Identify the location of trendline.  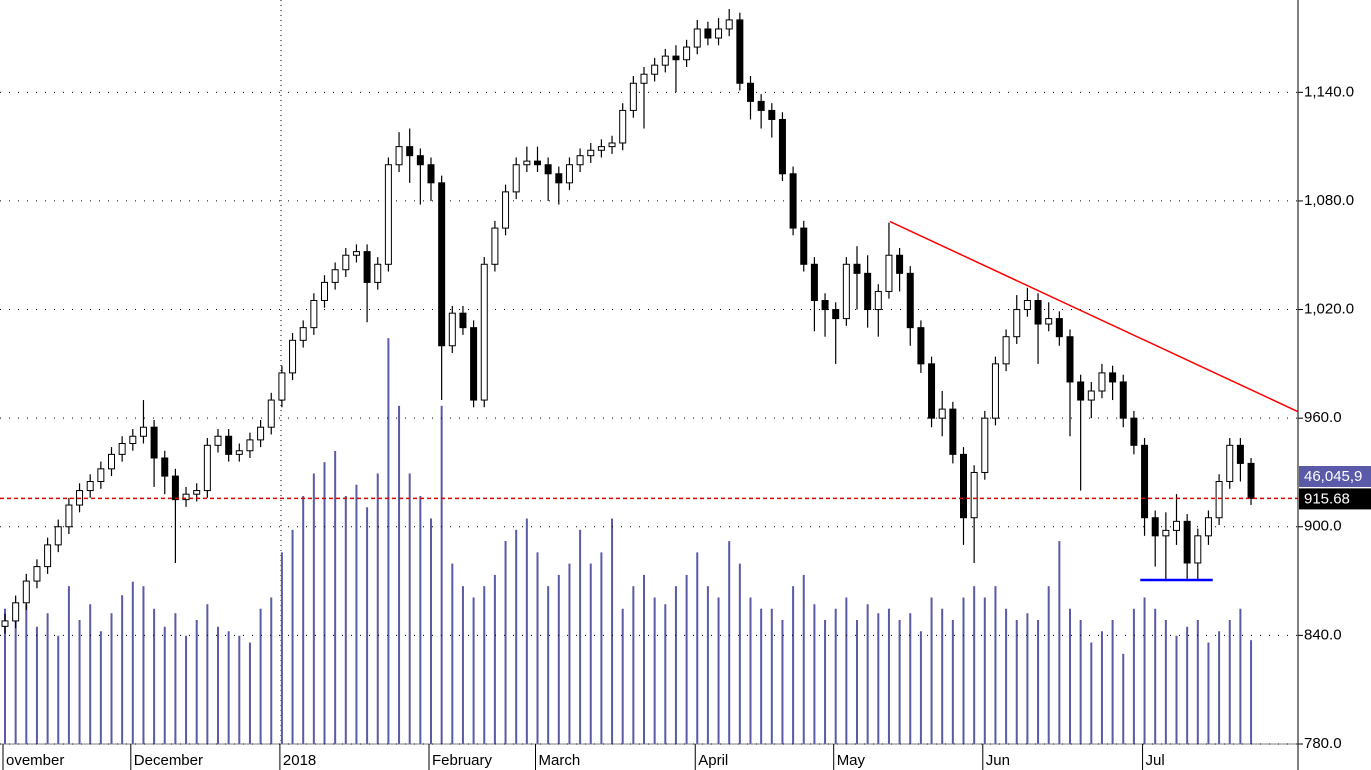
(1094, 316).